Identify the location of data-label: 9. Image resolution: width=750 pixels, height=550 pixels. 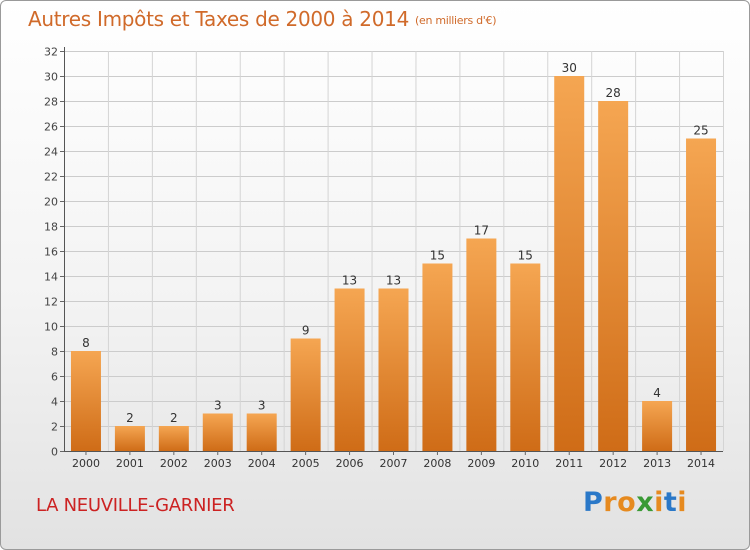
(306, 331).